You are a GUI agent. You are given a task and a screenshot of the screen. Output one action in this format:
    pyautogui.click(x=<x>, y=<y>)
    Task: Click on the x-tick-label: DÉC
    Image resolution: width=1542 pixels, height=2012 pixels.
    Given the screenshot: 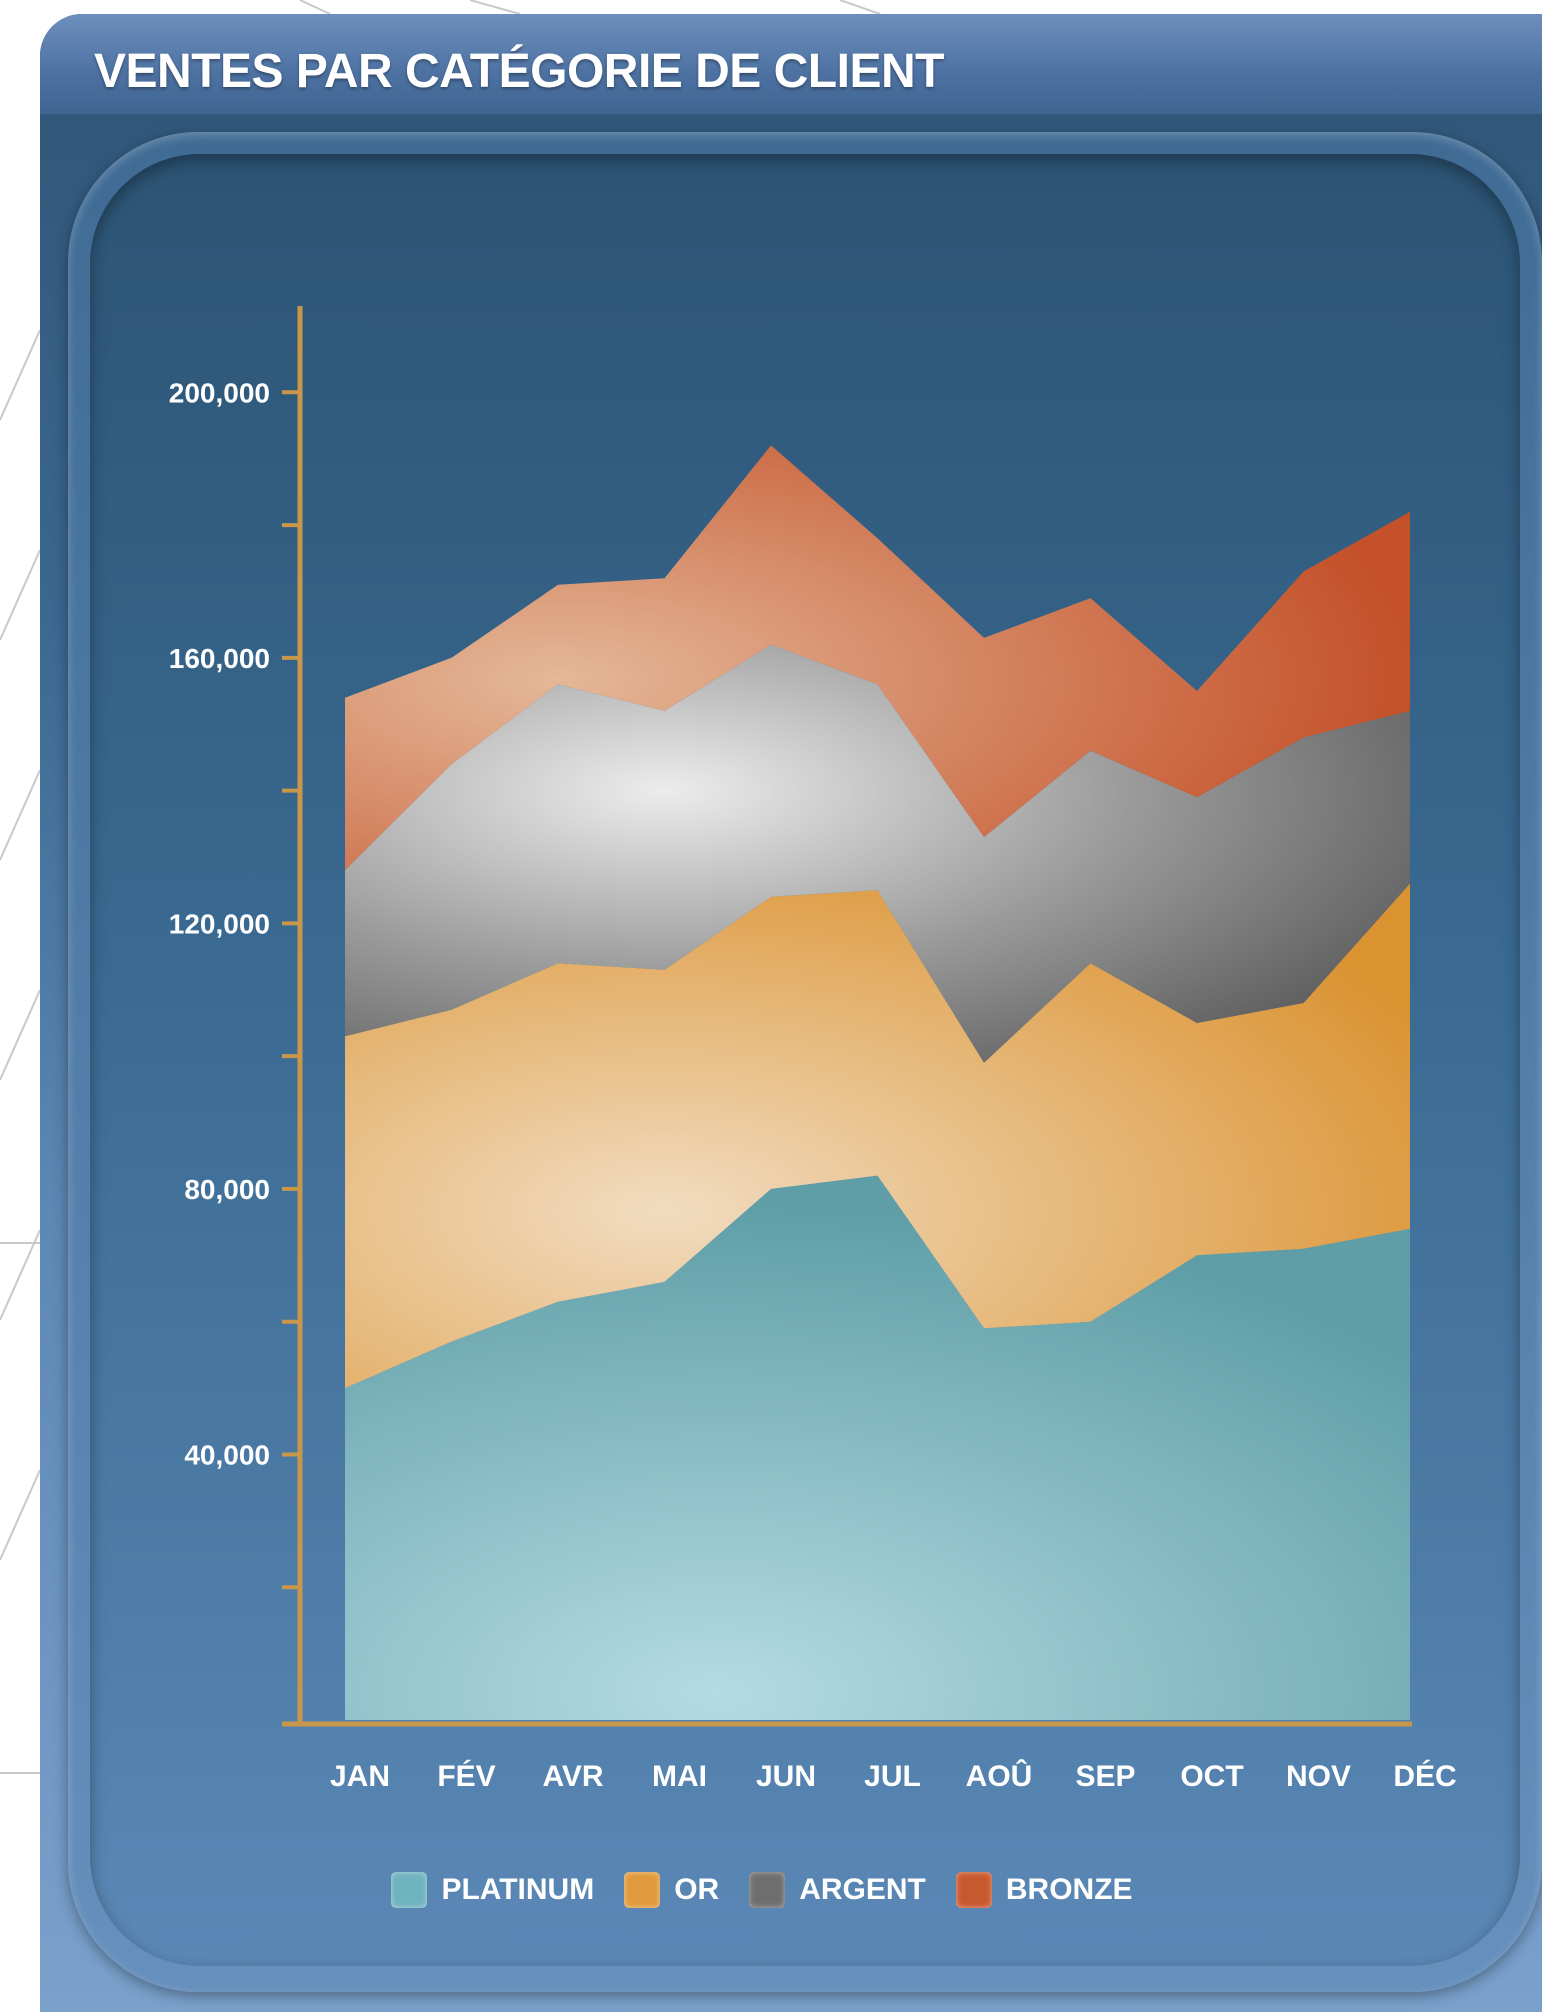 What is the action you would take?
    pyautogui.click(x=1424, y=1776)
    